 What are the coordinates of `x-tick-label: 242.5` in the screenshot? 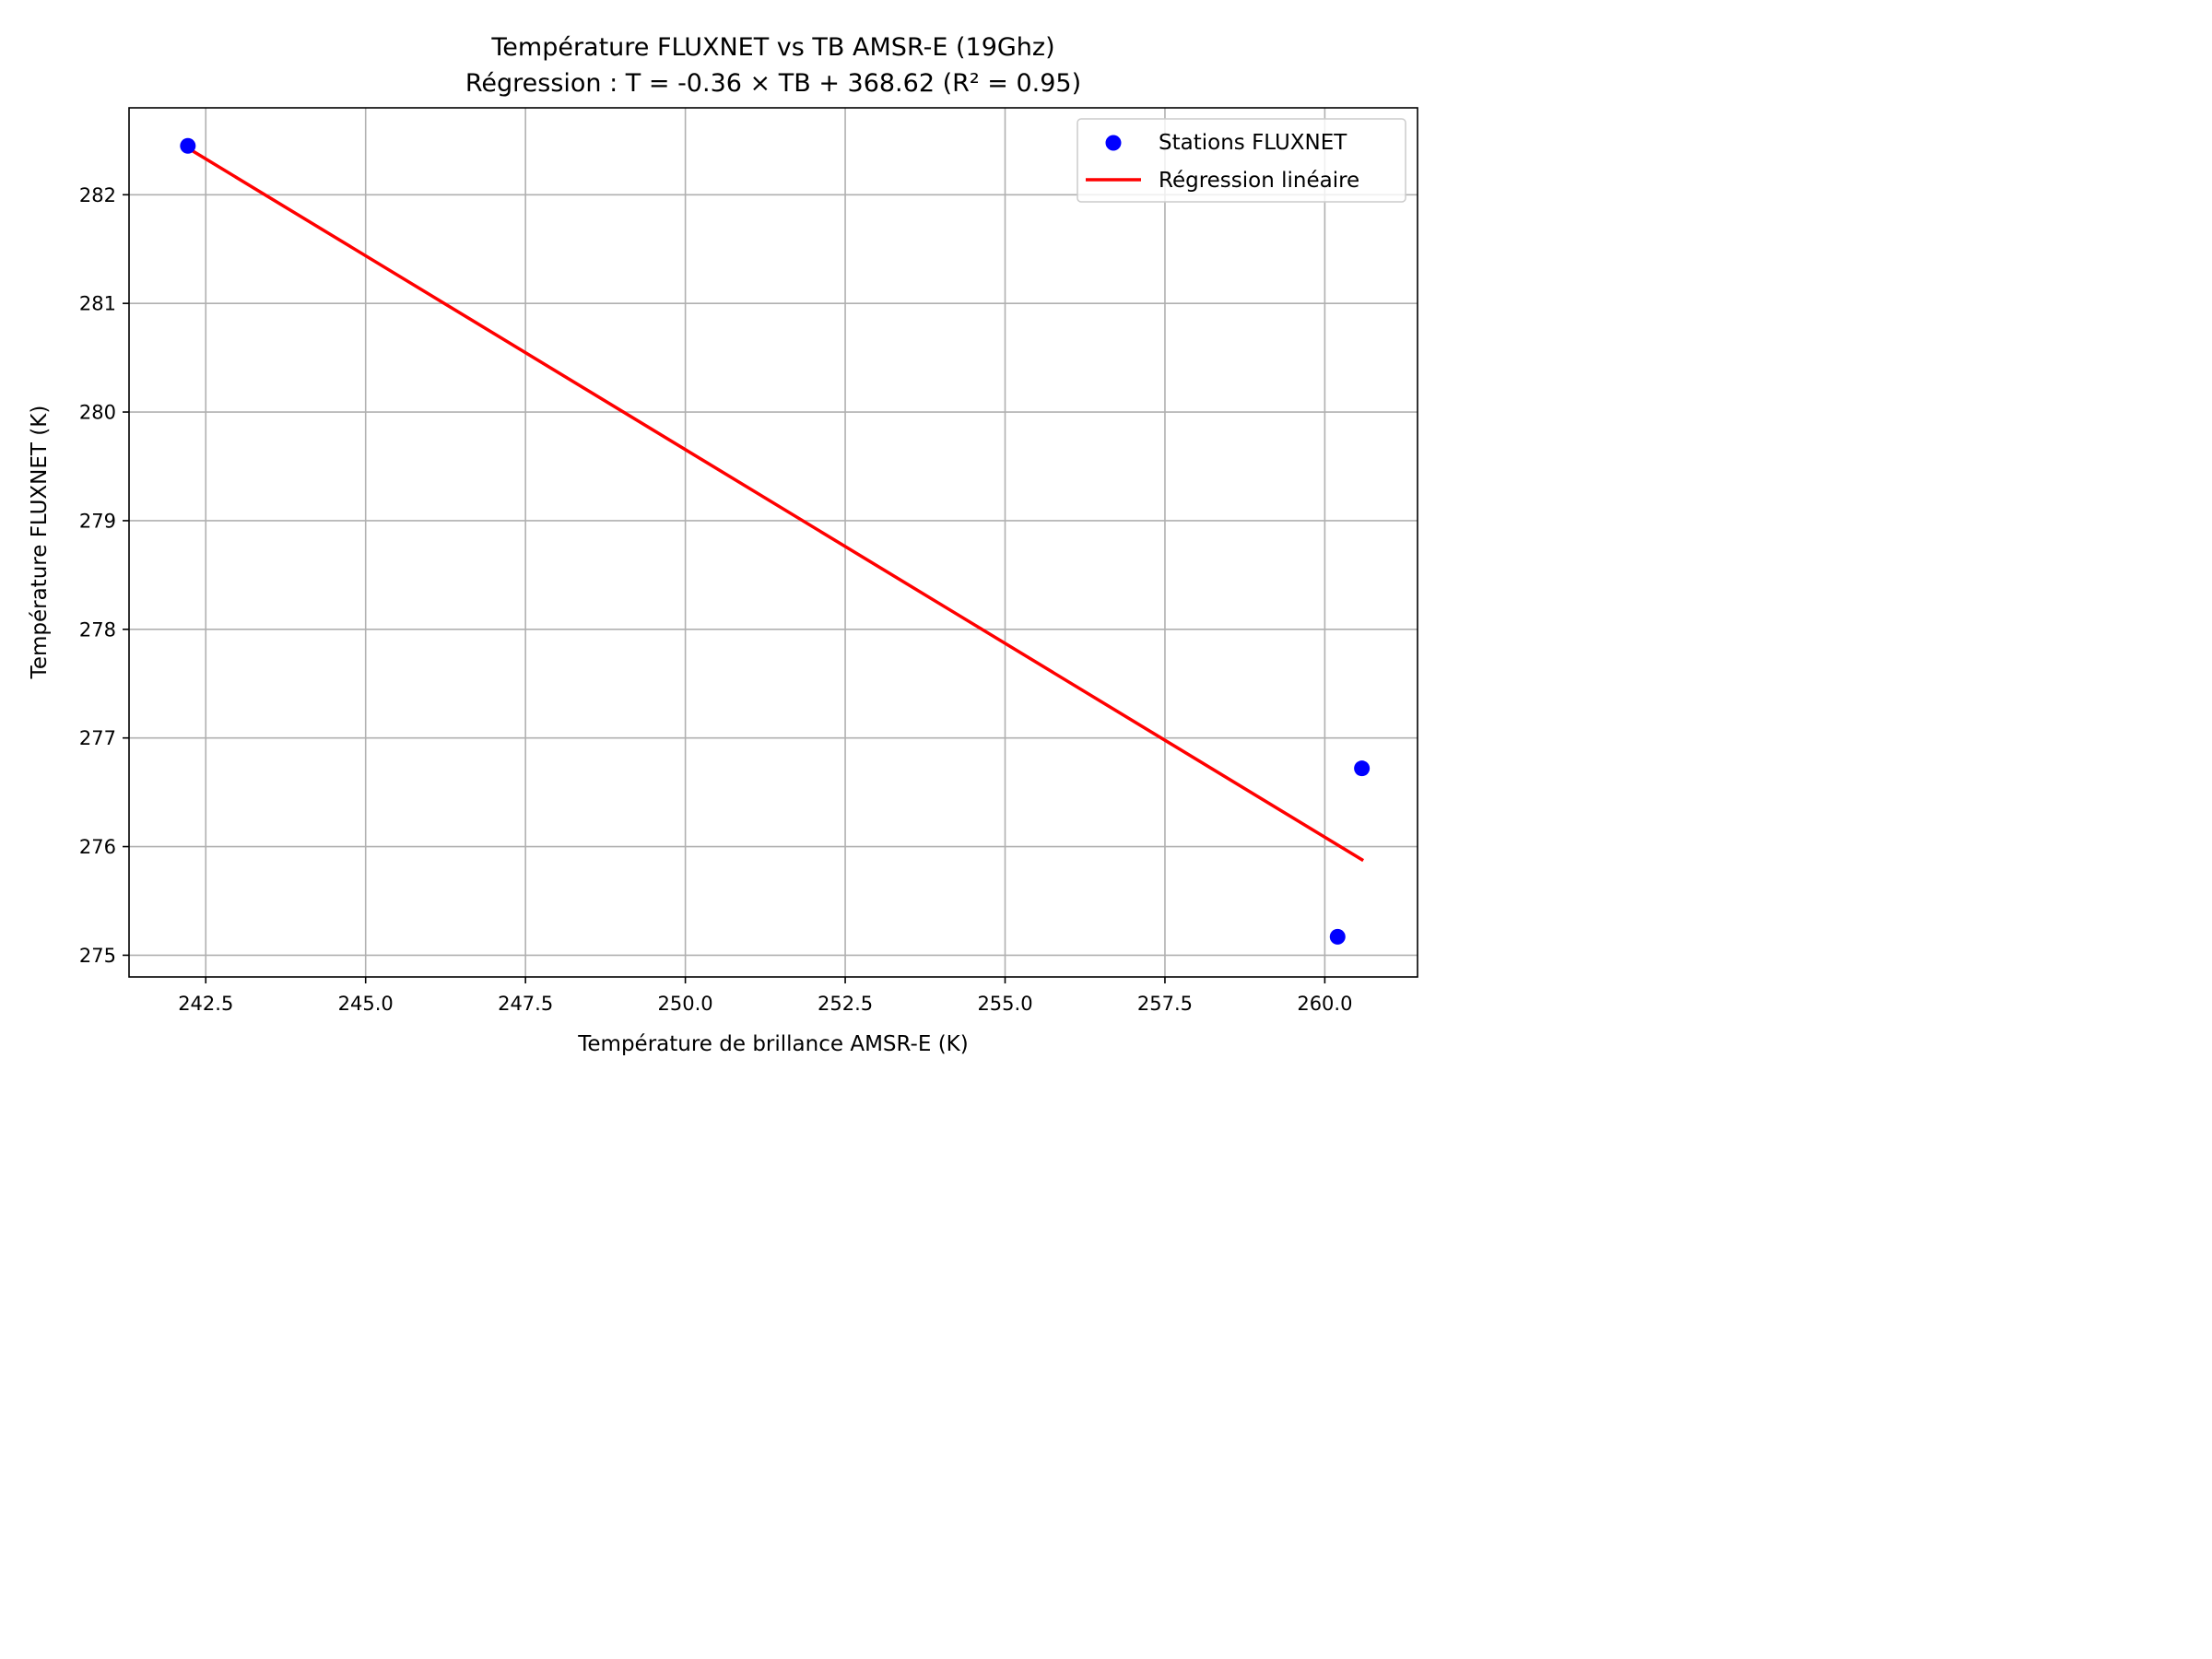 It's located at (205, 1004).